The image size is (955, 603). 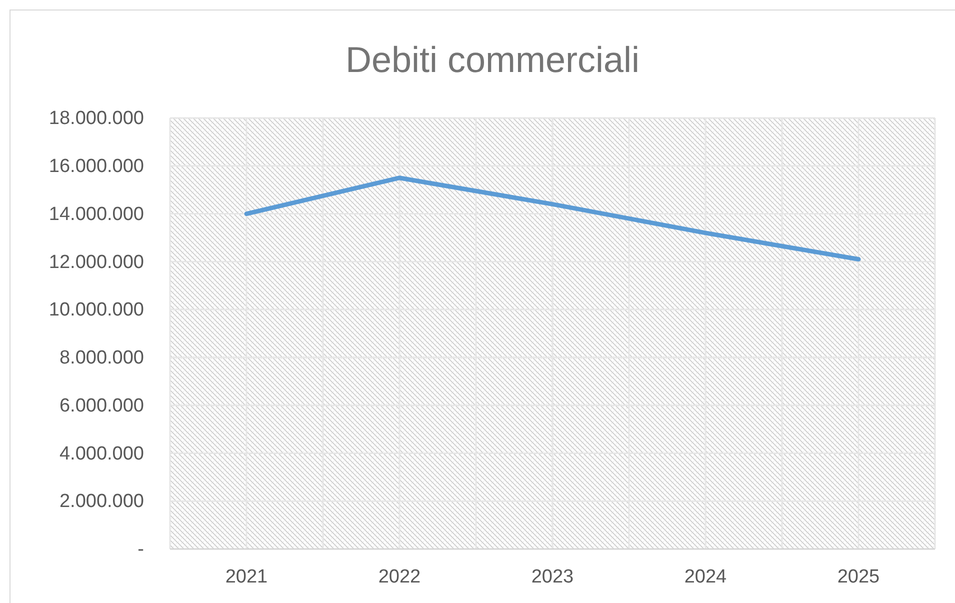 What do you see at coordinates (101, 405) in the screenshot?
I see `y-tick-label: 6.000.000` at bounding box center [101, 405].